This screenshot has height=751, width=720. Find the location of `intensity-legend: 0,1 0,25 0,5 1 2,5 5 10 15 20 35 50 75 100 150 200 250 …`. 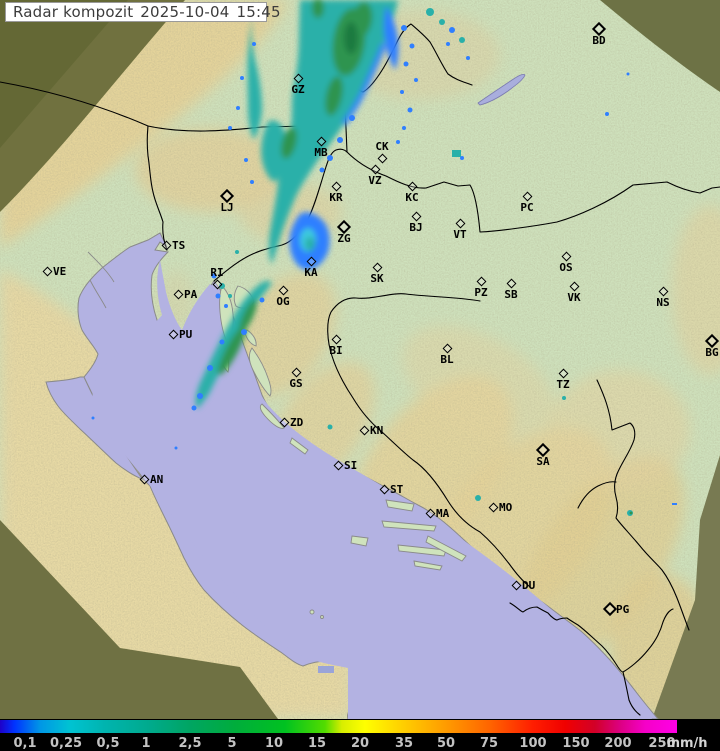

intensity-legend: 0,1 0,25 0,5 1 2,5 5 10 15 20 35 50 75 100 150 200 250 … is located at coordinates (360, 735).